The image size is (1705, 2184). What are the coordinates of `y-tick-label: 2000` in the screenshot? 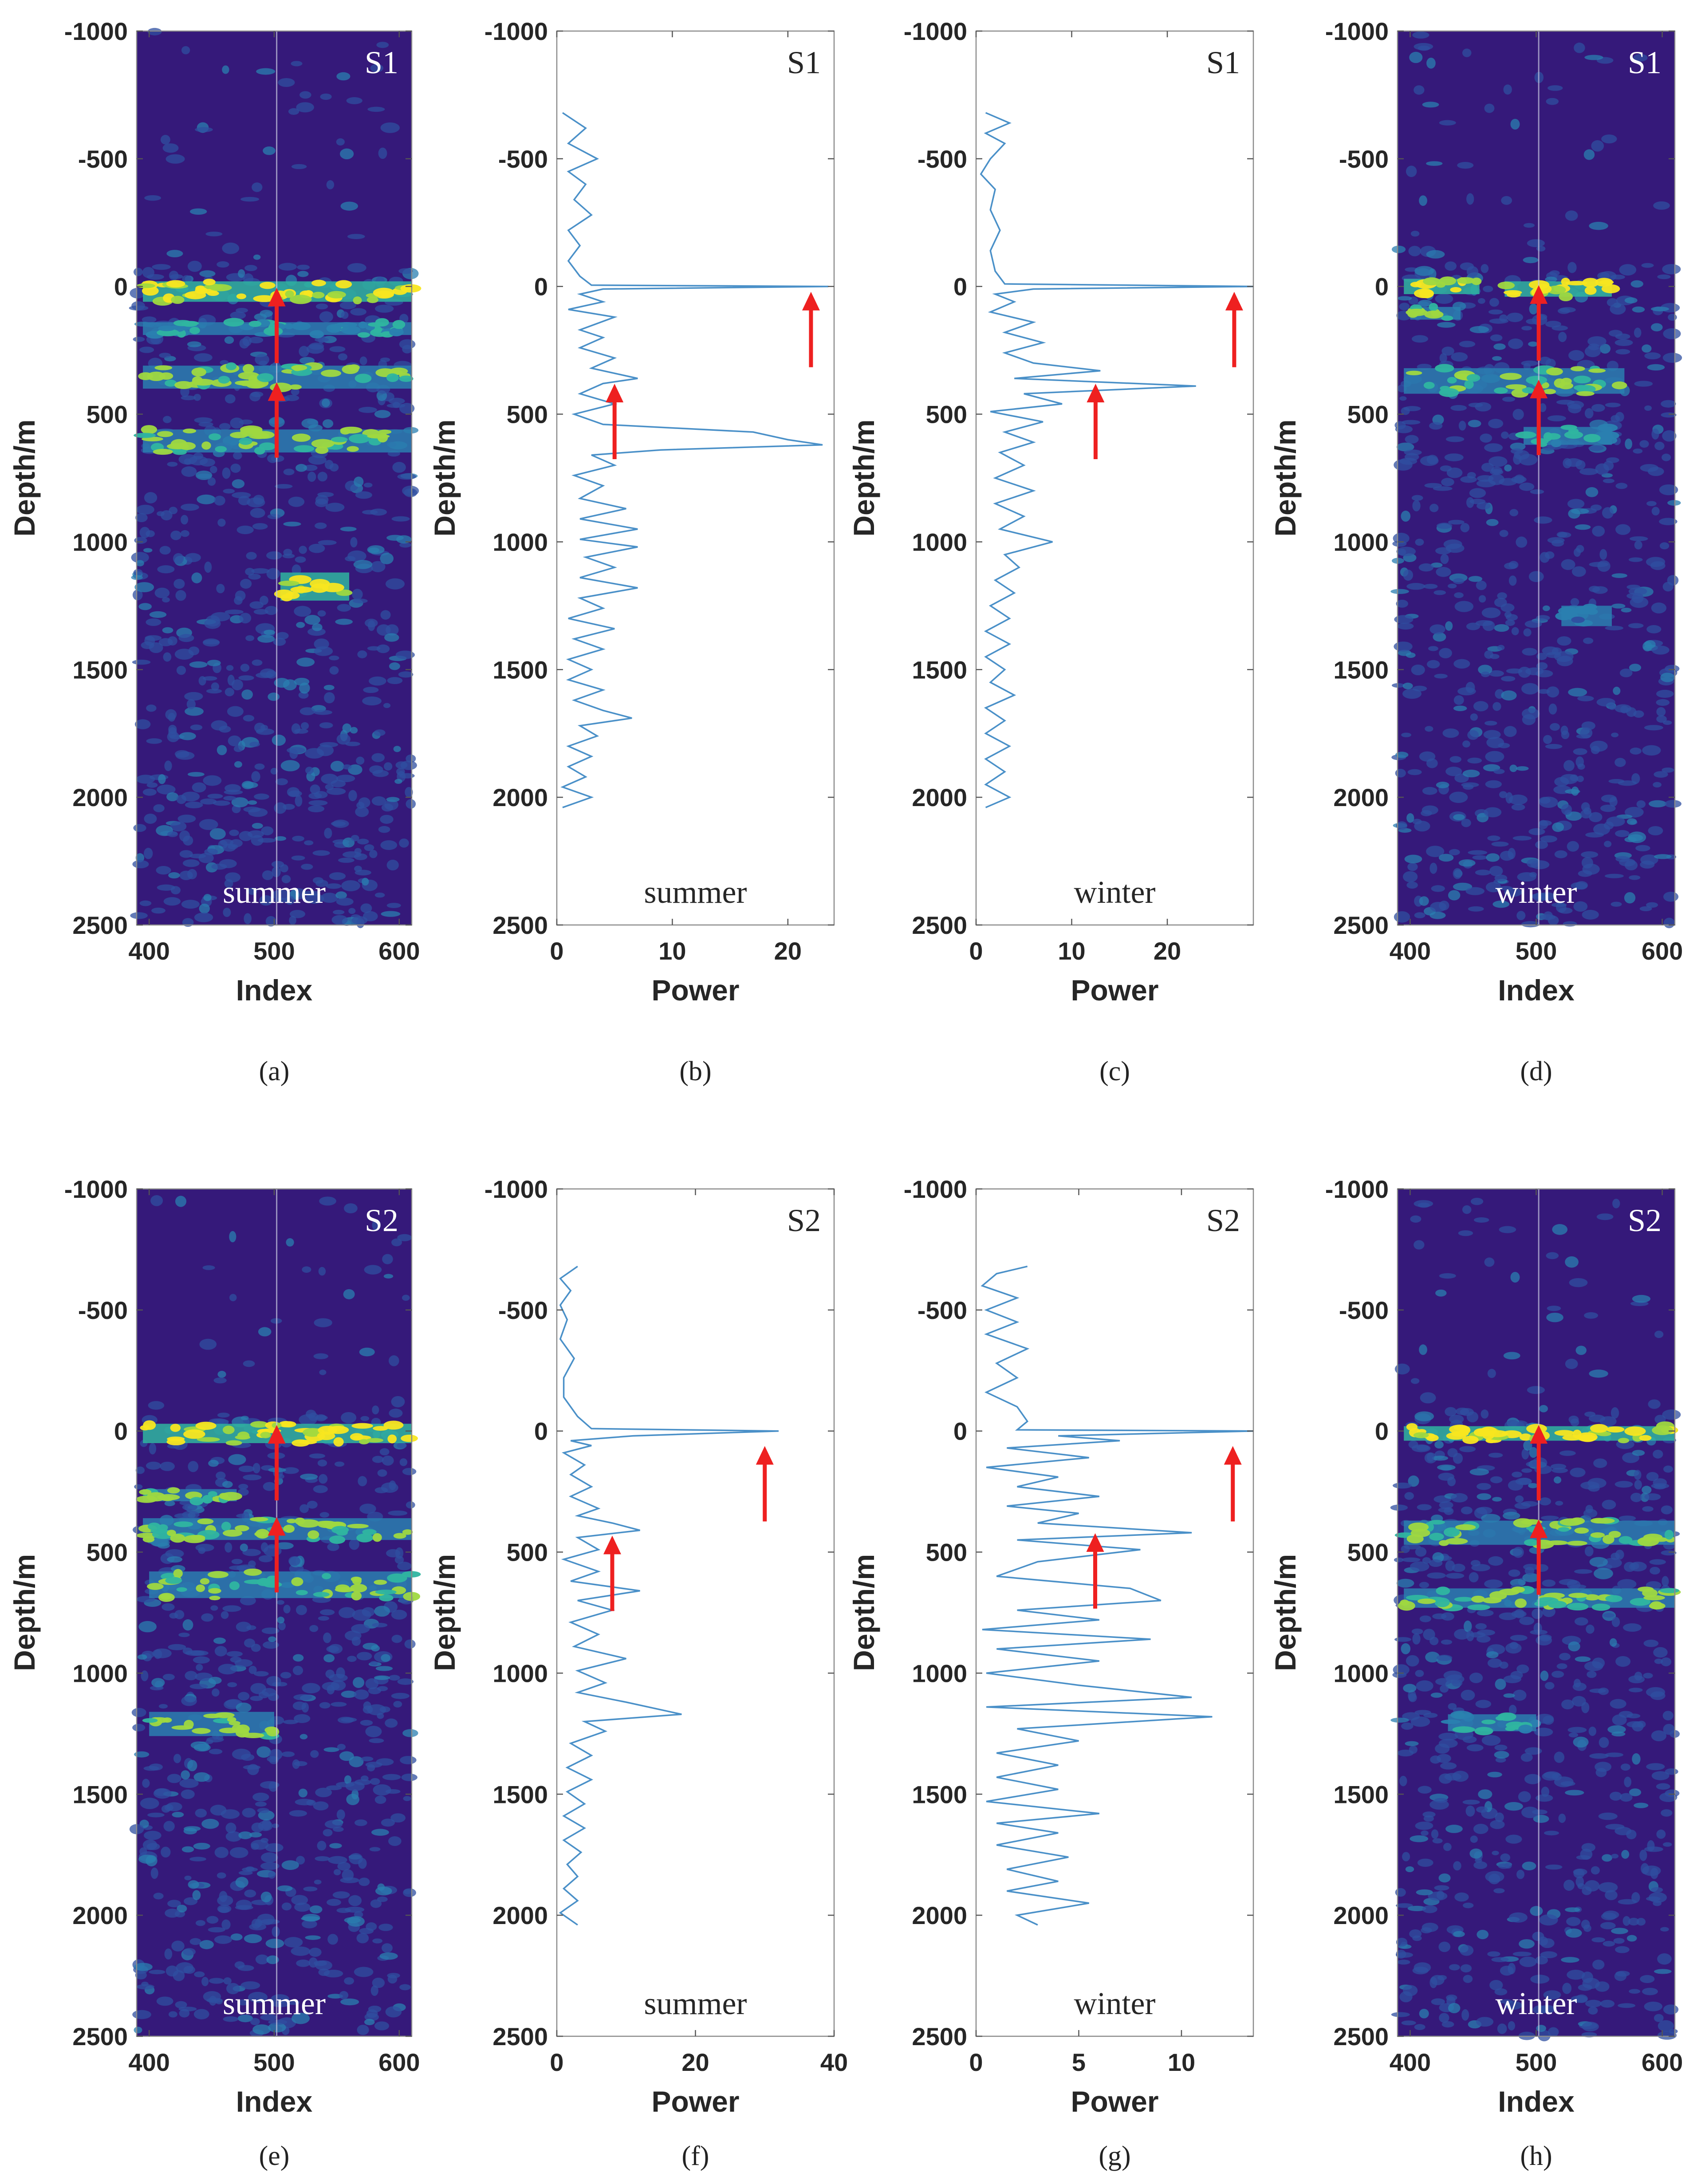 It's located at (1361, 1915).